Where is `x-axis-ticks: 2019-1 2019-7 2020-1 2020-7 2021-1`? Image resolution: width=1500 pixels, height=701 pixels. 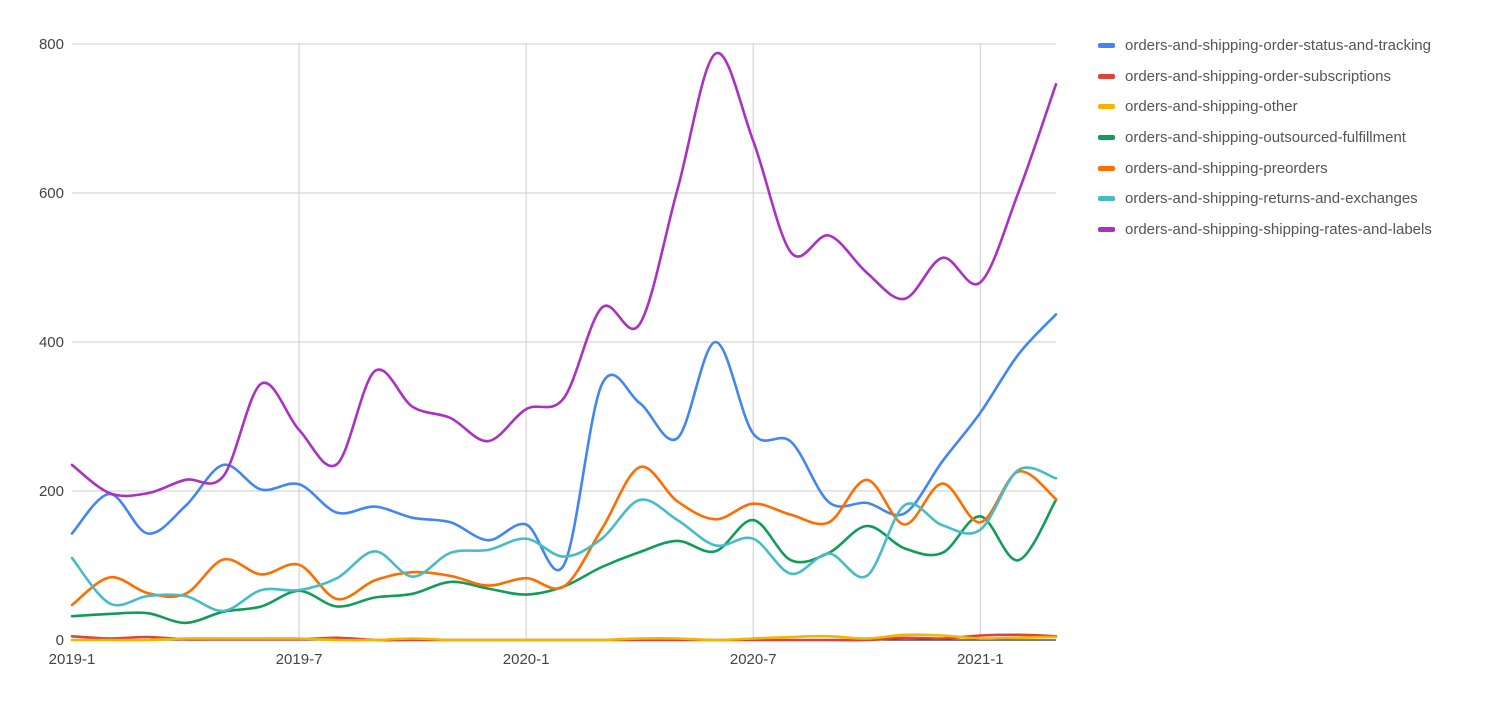 x-axis-ticks: 2019-1 2019-7 2020-1 2020-7 2021-1 is located at coordinates (526, 659).